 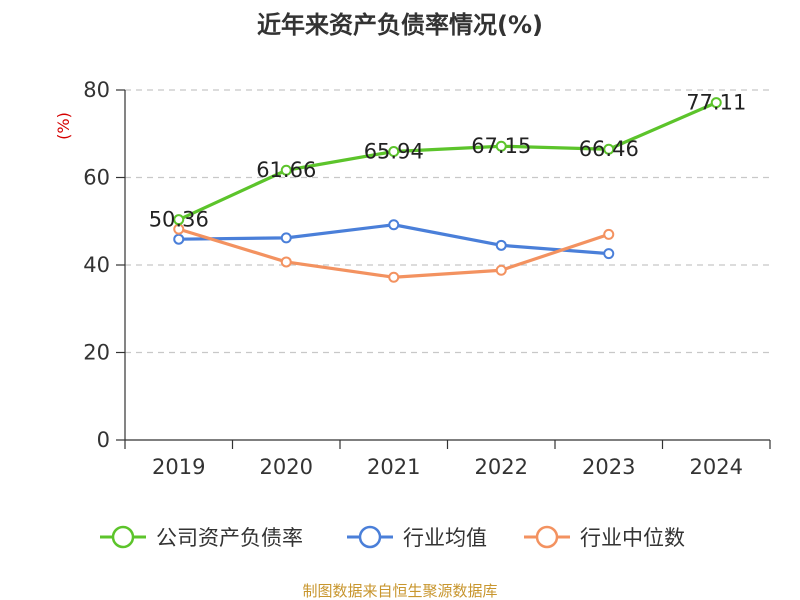 I want to click on data-point-3-2021, so click(x=394, y=277).